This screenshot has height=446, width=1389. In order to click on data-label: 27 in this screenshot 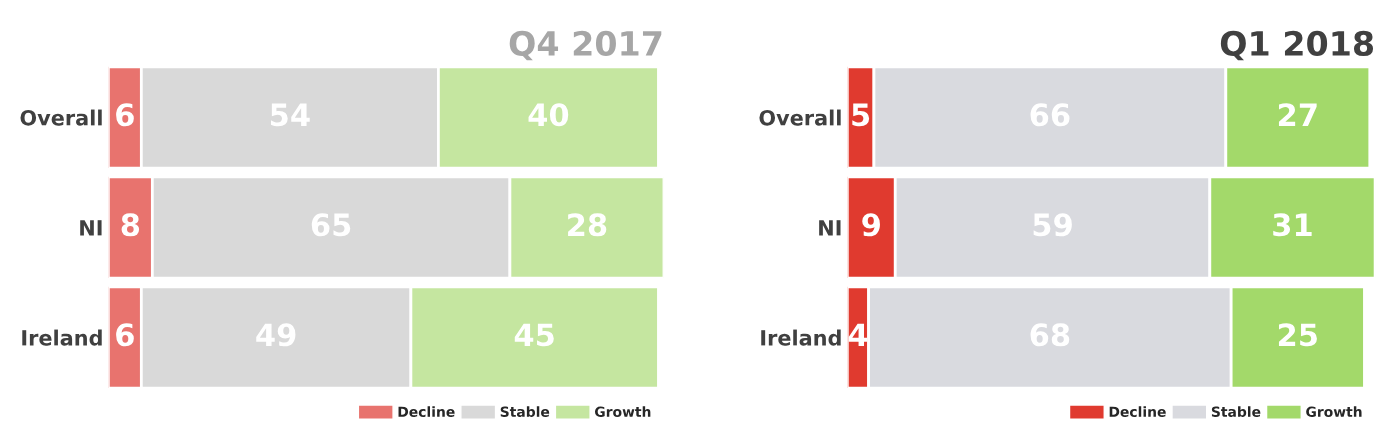, I will do `click(1297, 114)`.